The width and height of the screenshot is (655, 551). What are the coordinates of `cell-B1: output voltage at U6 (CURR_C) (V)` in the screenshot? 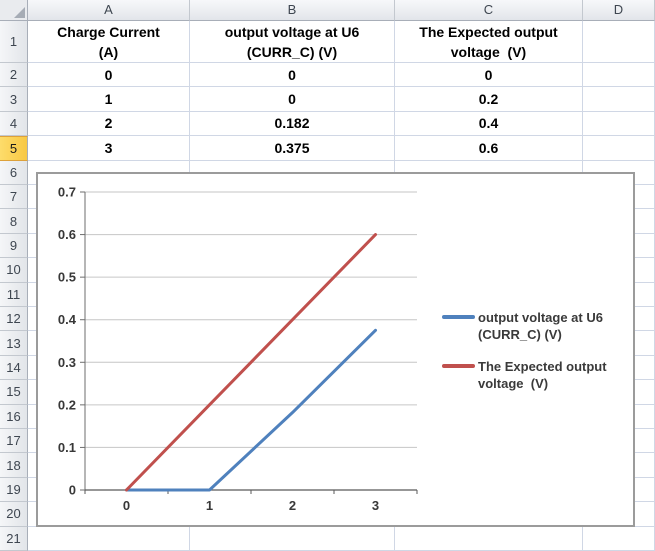 It's located at (292, 42).